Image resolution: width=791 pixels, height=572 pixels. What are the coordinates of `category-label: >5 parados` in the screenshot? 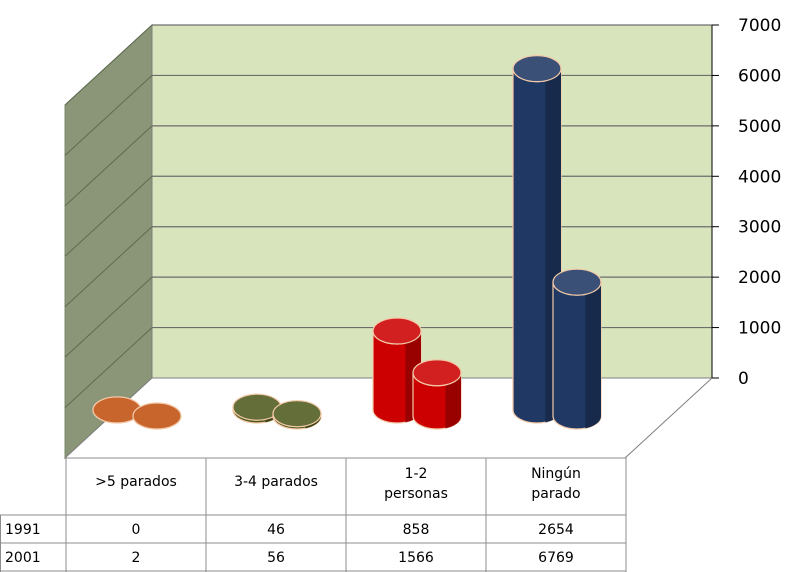 It's located at (136, 482).